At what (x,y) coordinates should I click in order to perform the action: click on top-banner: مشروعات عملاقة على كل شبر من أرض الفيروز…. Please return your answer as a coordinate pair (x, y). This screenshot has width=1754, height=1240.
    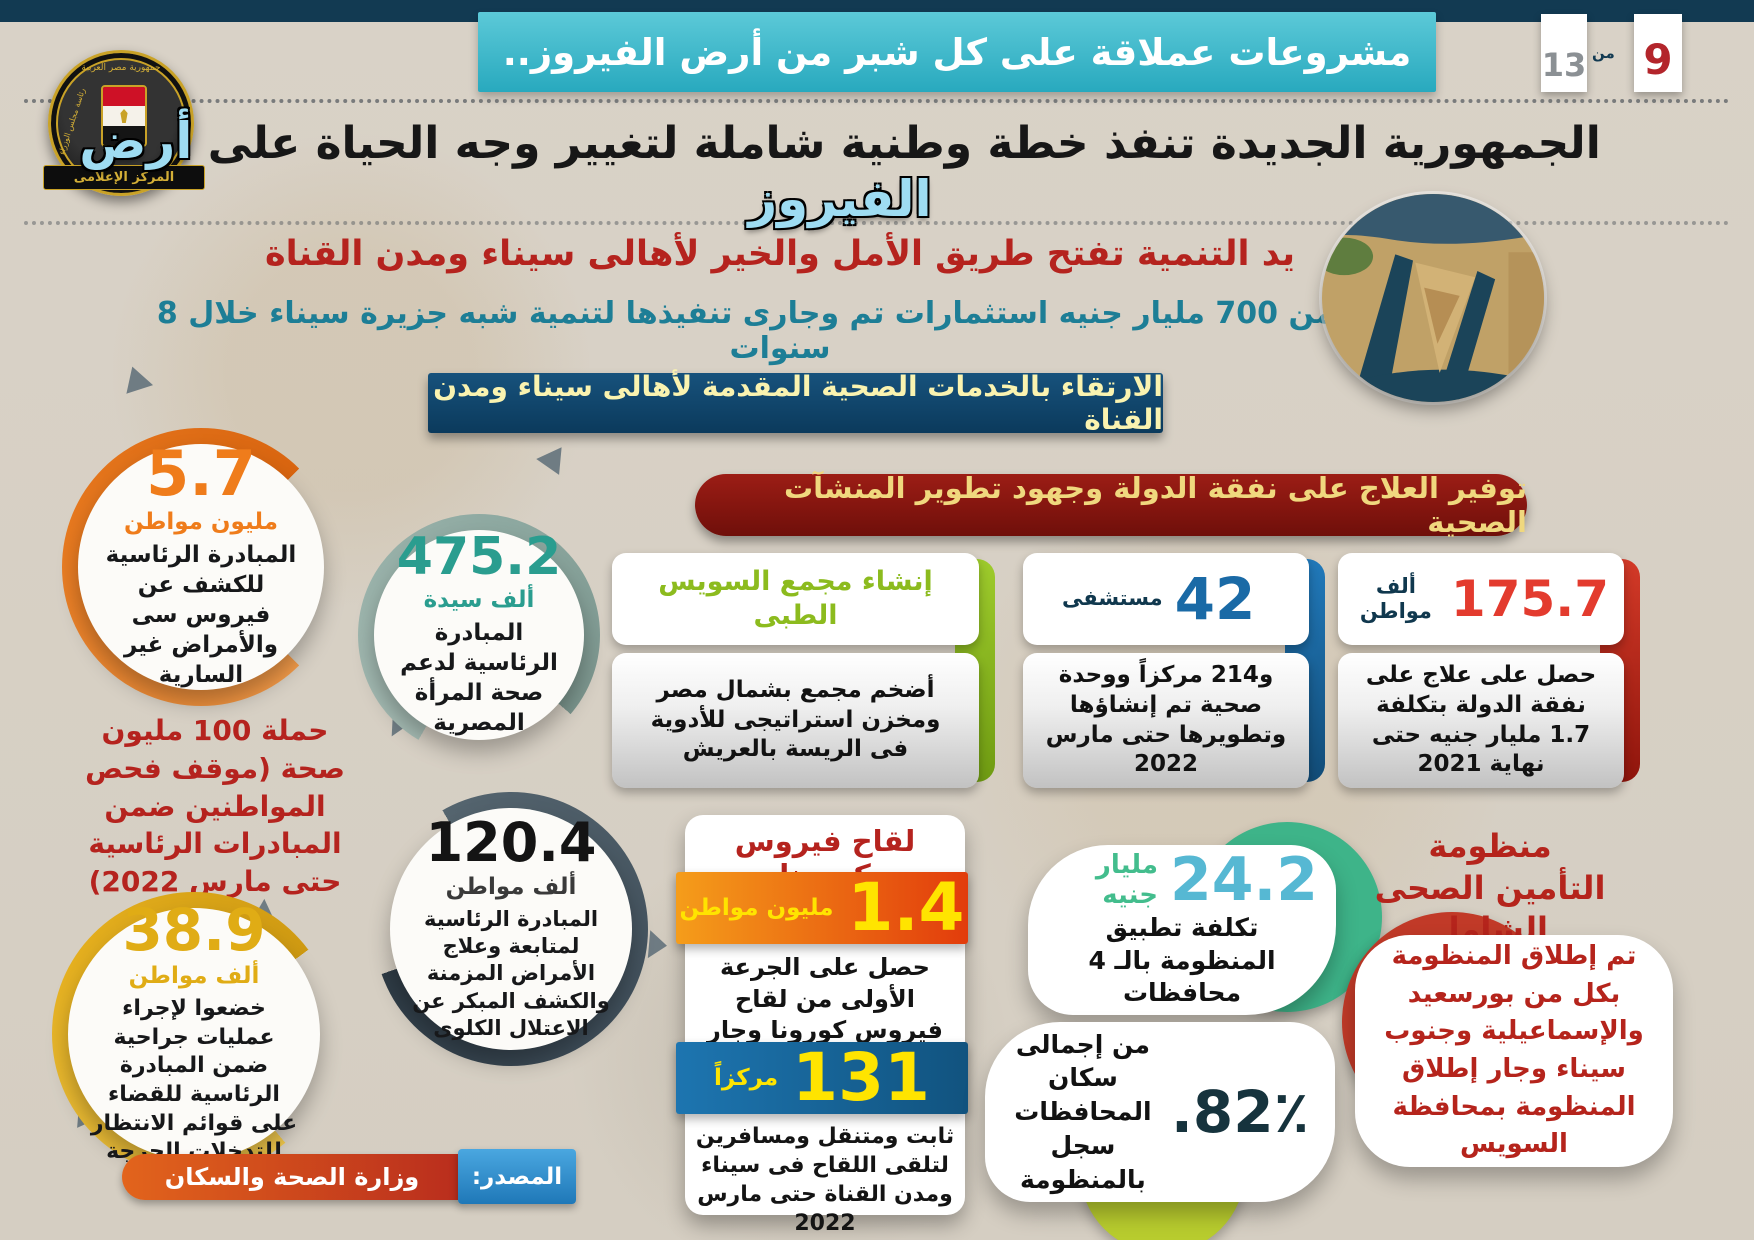
    Looking at the image, I should click on (957, 52).